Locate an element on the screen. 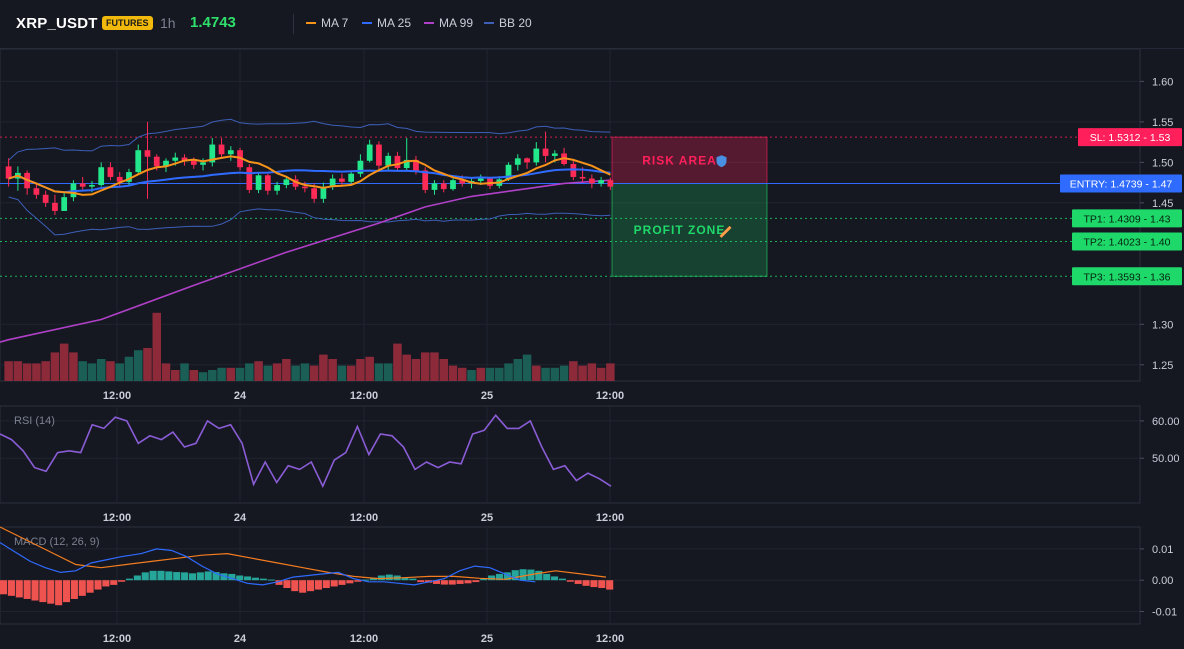 The height and width of the screenshot is (649, 1184). y-tick-label: -0.01 is located at coordinates (1164, 612).